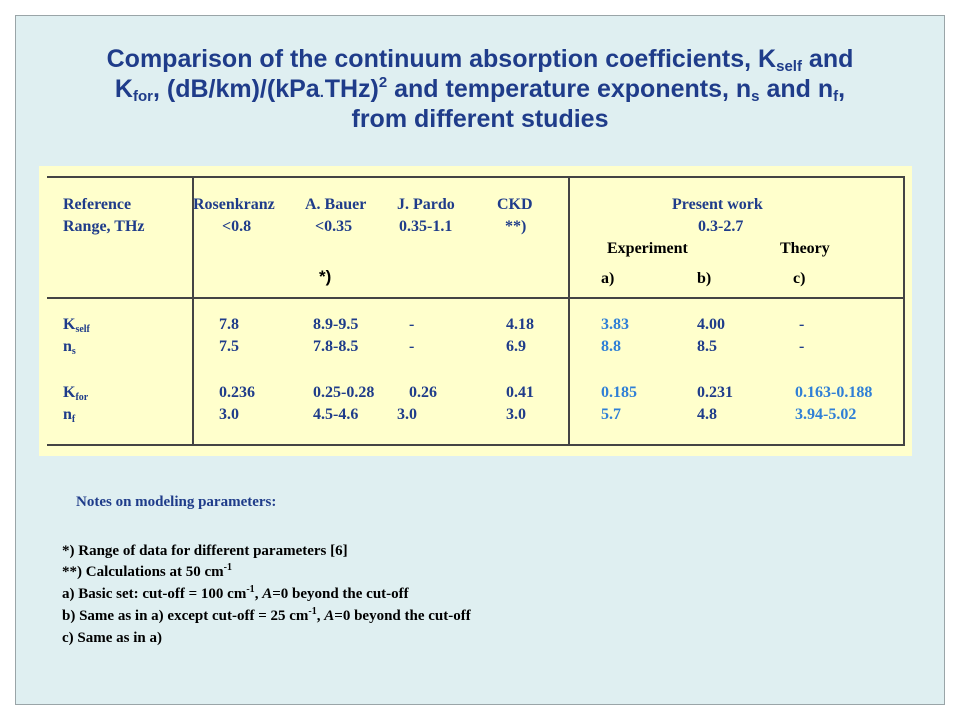  I want to click on note-5: c) Same as in a), so click(112, 638).